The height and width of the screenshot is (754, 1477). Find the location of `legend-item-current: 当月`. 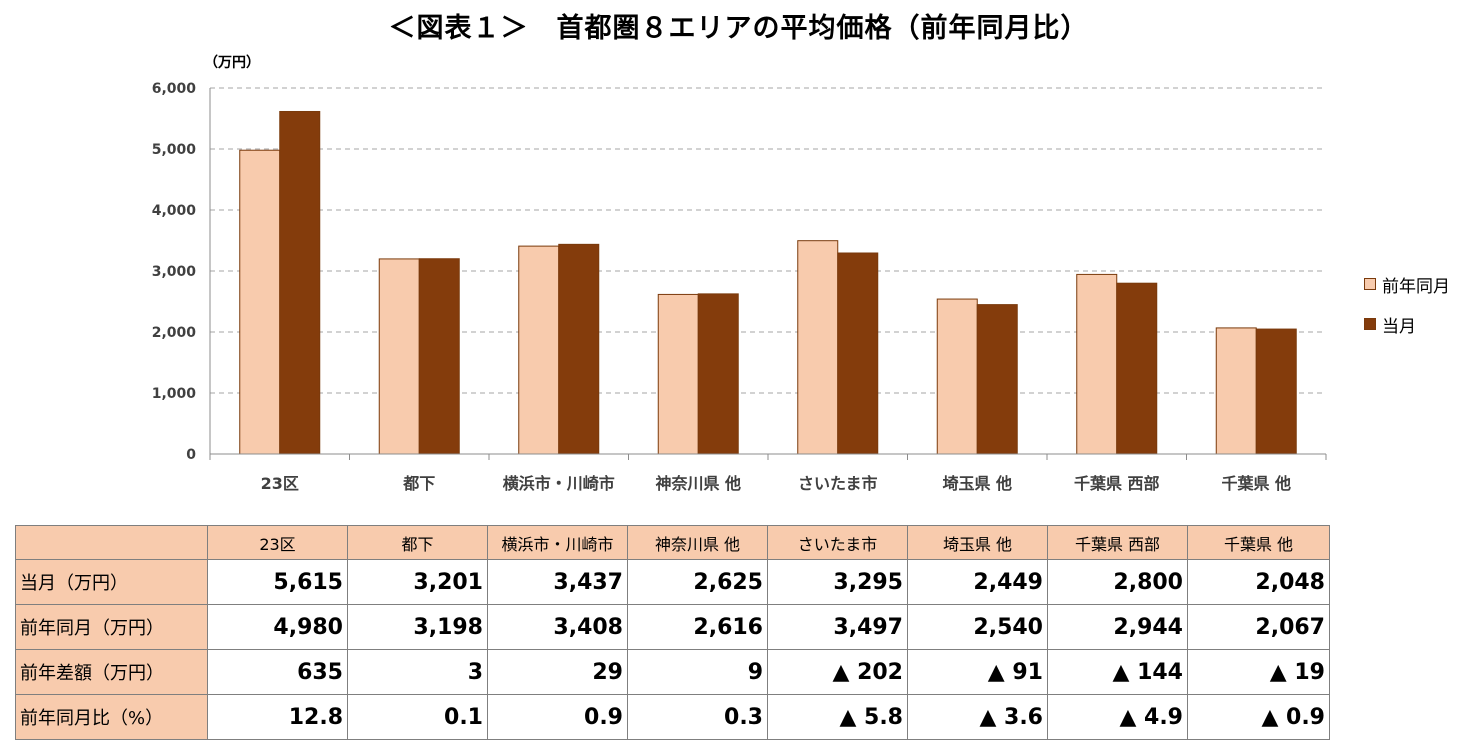

legend-item-current: 当月 is located at coordinates (1407, 325).